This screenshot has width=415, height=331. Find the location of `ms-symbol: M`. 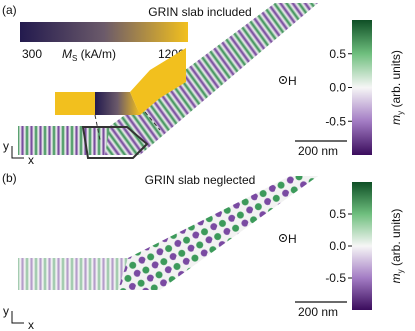

ms-symbol: M is located at coordinates (67, 54).